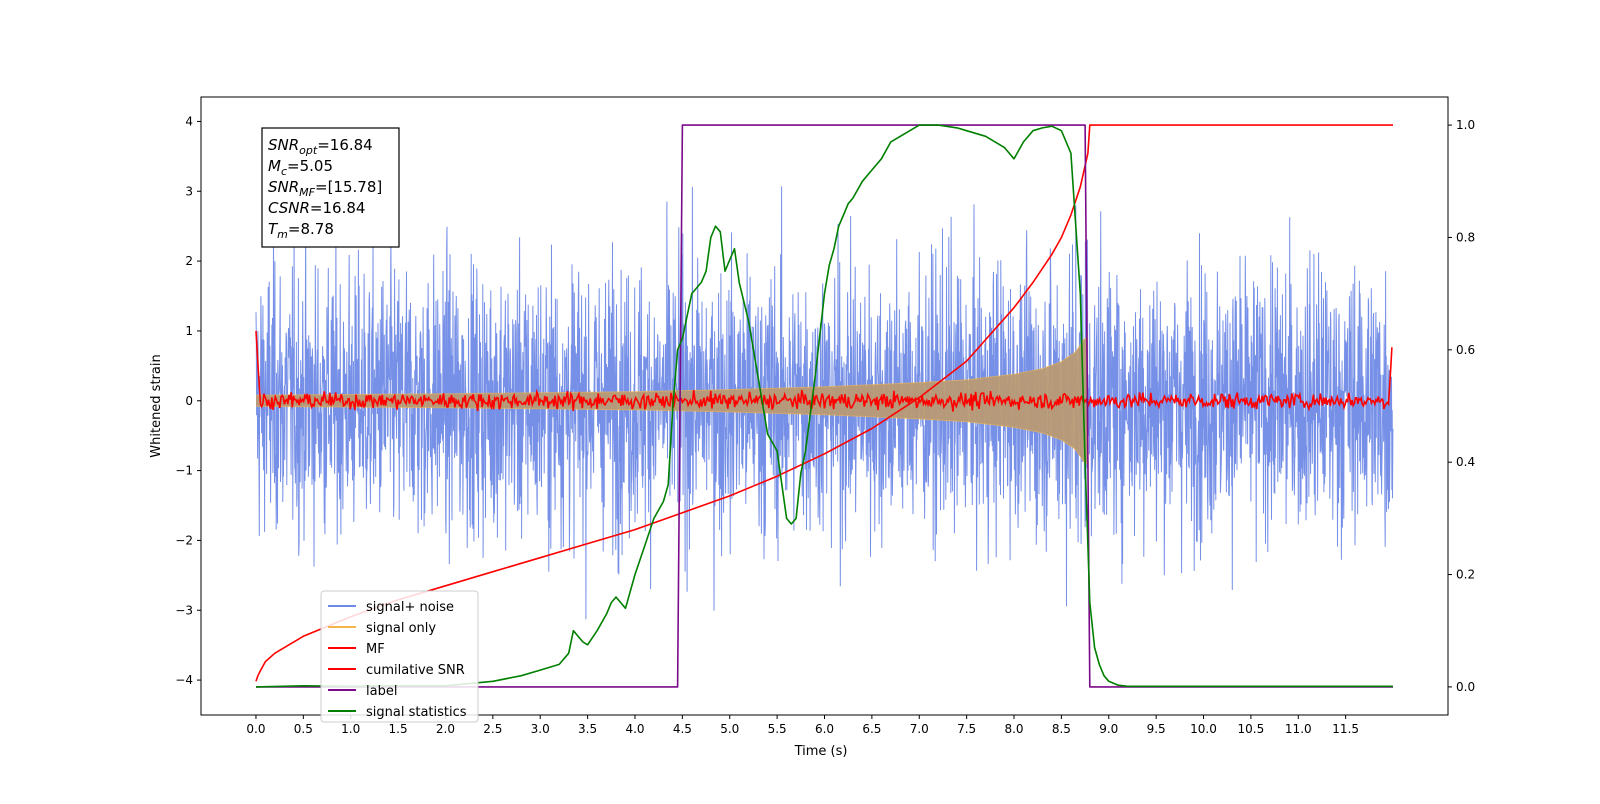 This screenshot has height=804, width=1600. What do you see at coordinates (821, 751) in the screenshot?
I see `x-axis-label: Time (s)` at bounding box center [821, 751].